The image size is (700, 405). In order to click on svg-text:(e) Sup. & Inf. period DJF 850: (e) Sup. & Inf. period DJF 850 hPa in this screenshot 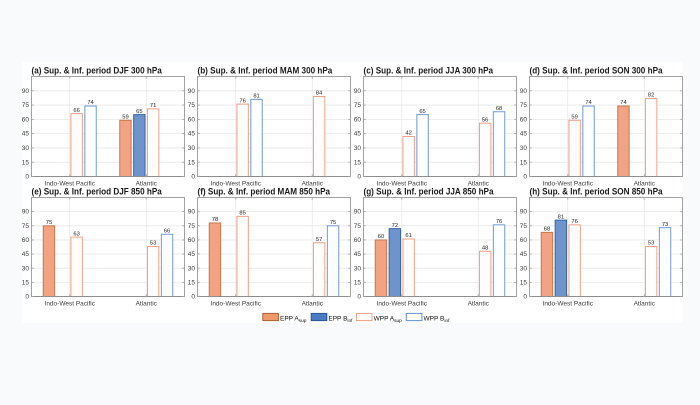, I will do `click(97, 192)`.